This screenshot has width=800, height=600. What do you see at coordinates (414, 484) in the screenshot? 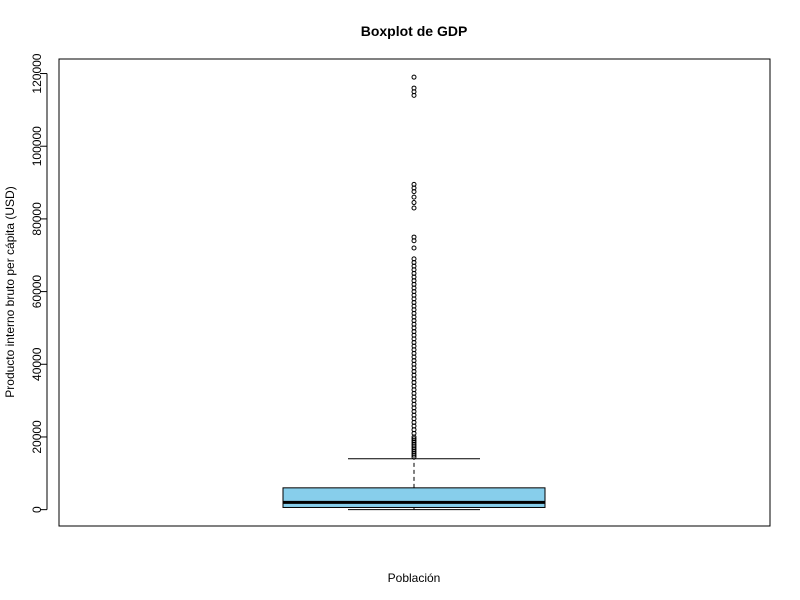
I see `box-group` at bounding box center [414, 484].